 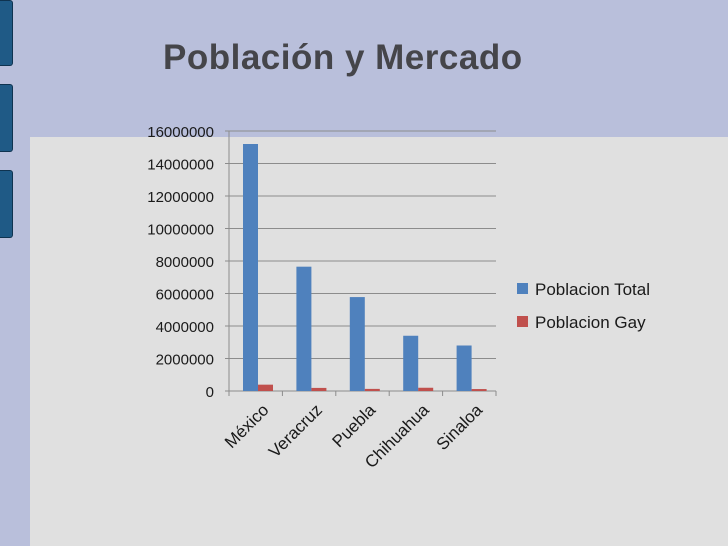 I want to click on y-tick-label-8: 16000000, so click(x=180, y=132).